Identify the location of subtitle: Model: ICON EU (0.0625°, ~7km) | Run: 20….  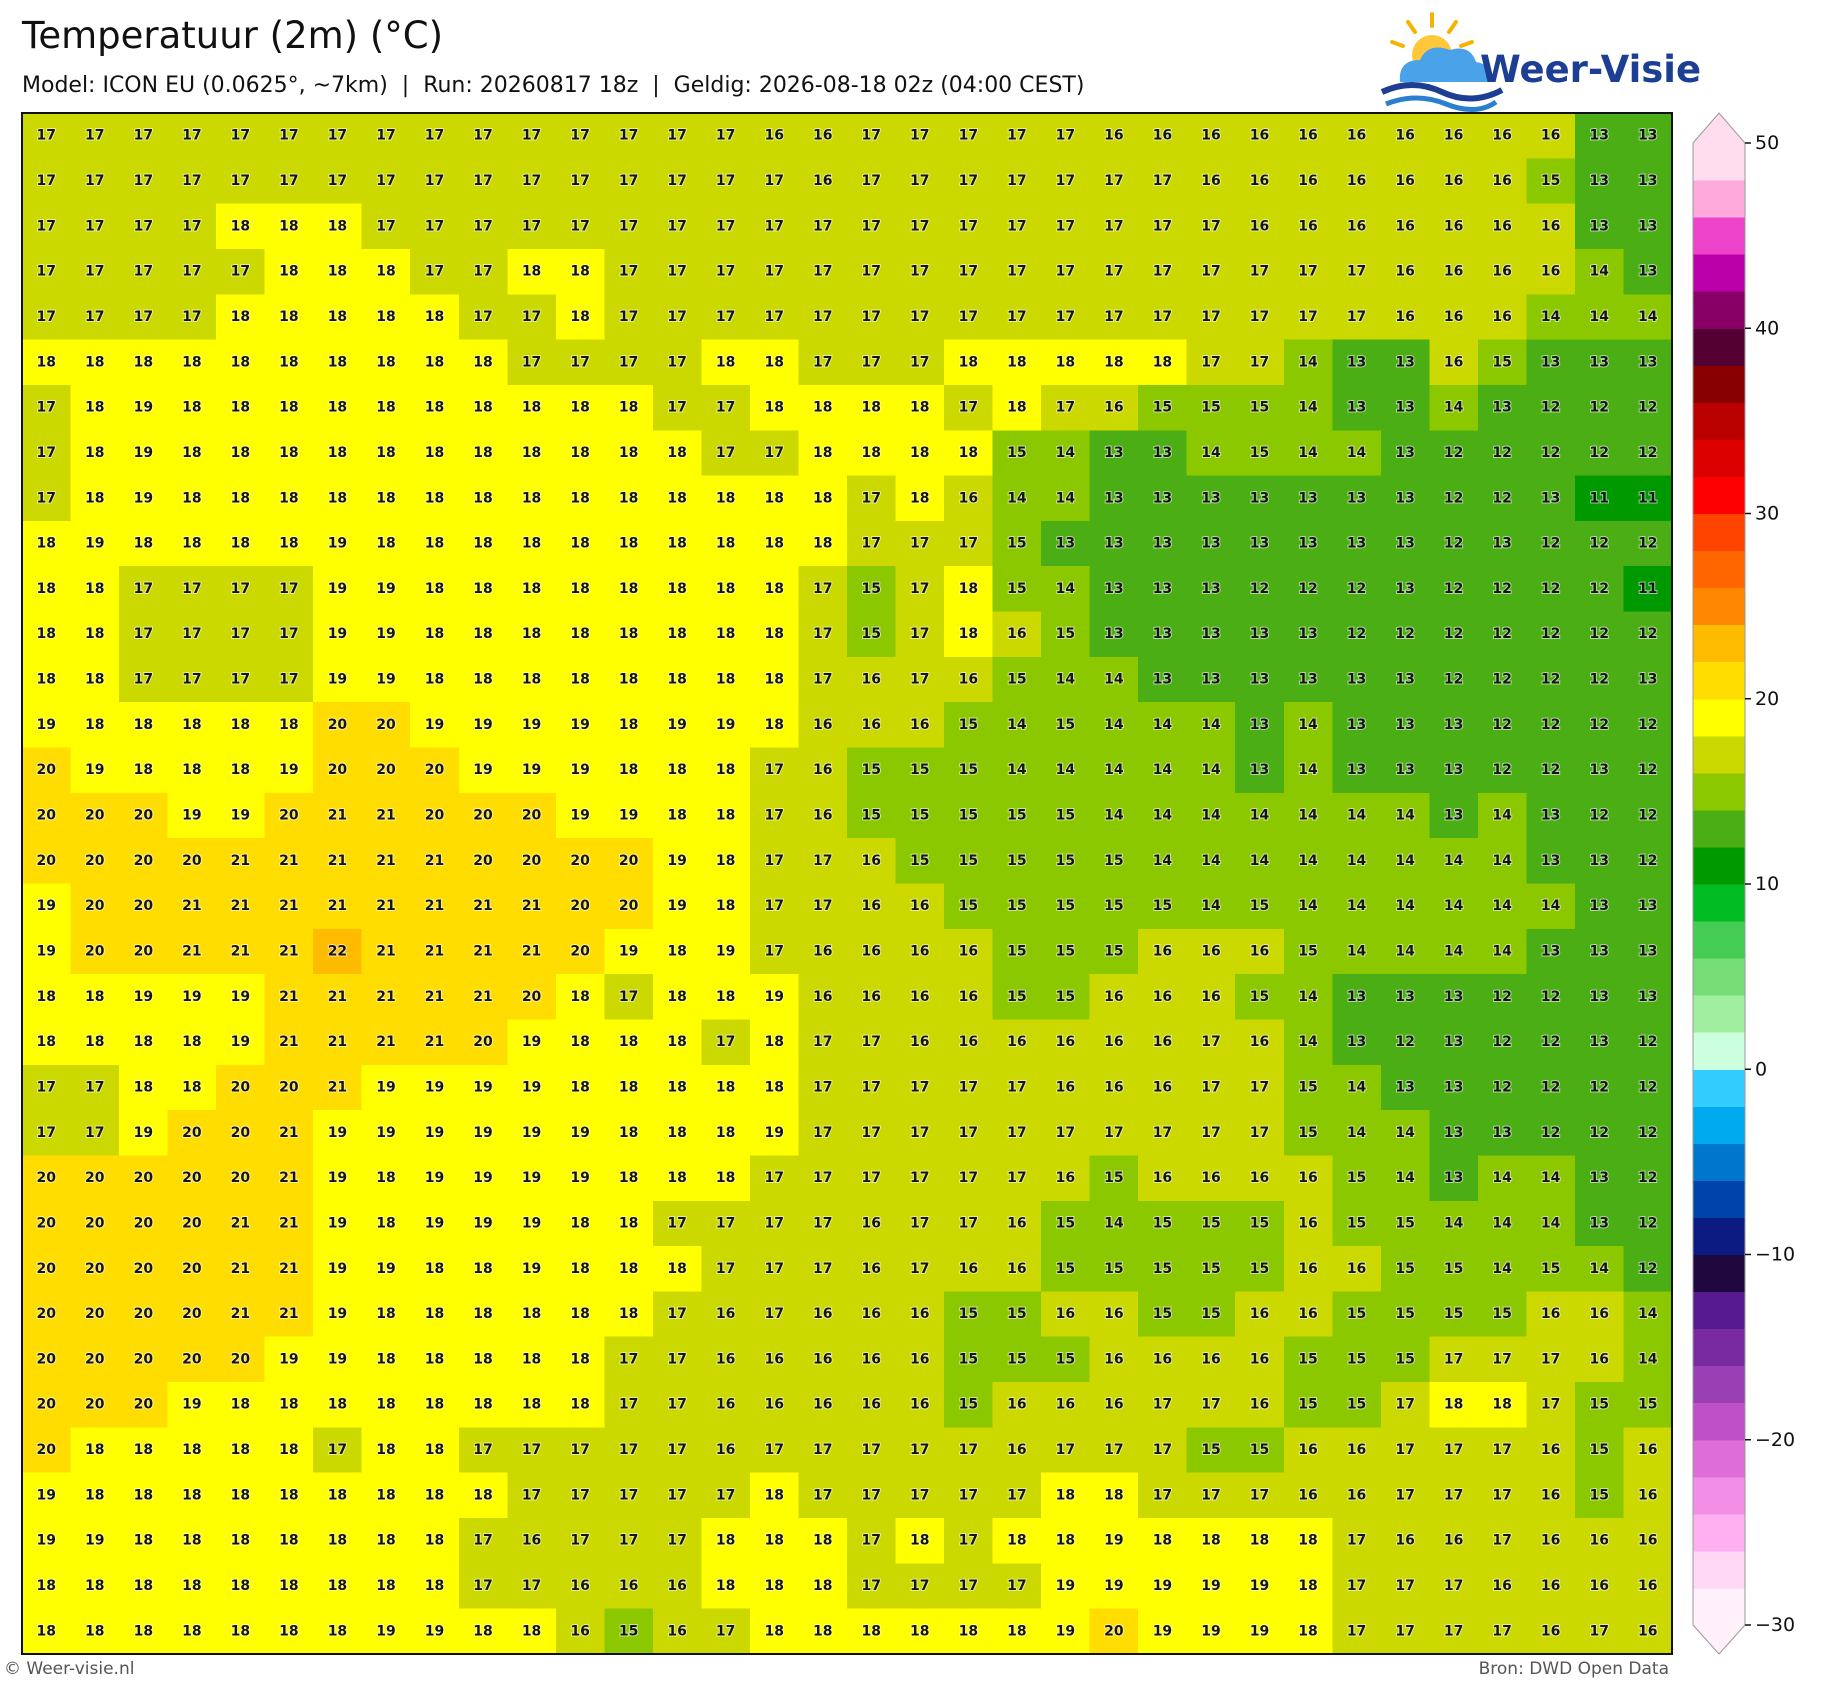
(553, 85).